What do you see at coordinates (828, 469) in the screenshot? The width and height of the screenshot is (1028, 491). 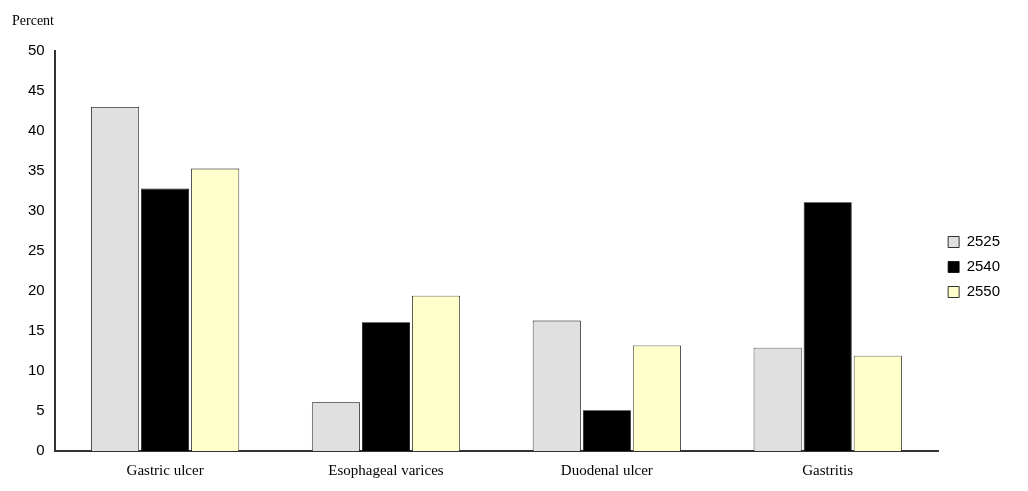 I see `x-tick-label: Gastritis` at bounding box center [828, 469].